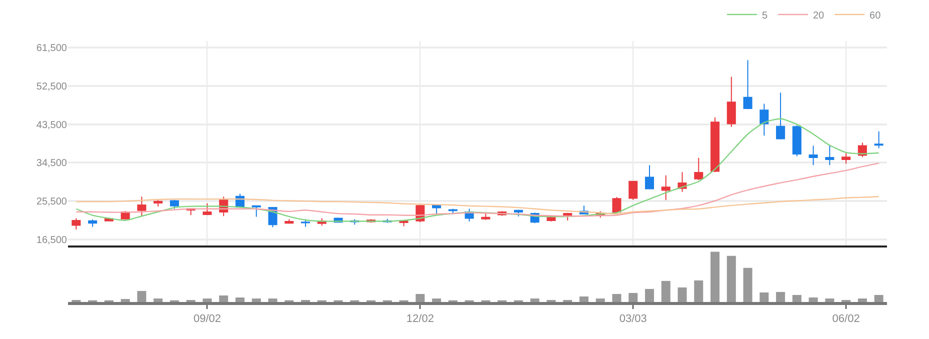 The width and height of the screenshot is (929, 339). What do you see at coordinates (846, 319) in the screenshot?
I see `x-tick-label: 06/02` at bounding box center [846, 319].